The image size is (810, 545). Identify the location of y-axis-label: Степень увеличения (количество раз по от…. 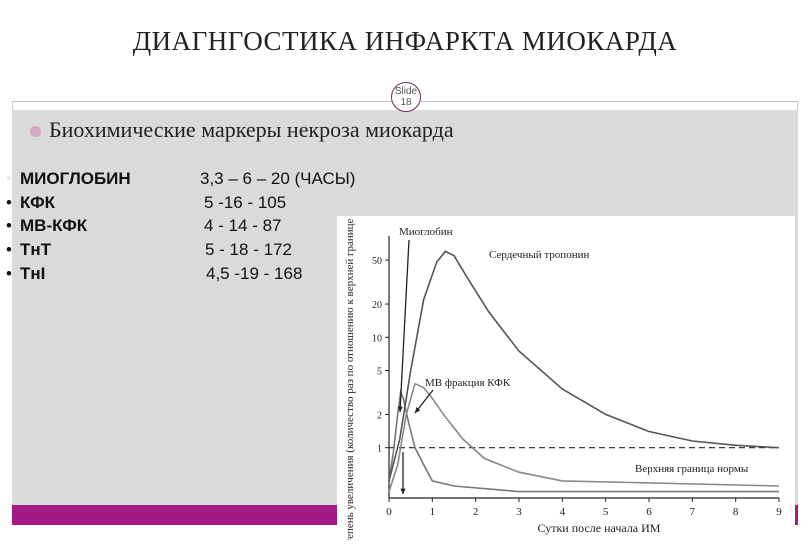
(350, 378).